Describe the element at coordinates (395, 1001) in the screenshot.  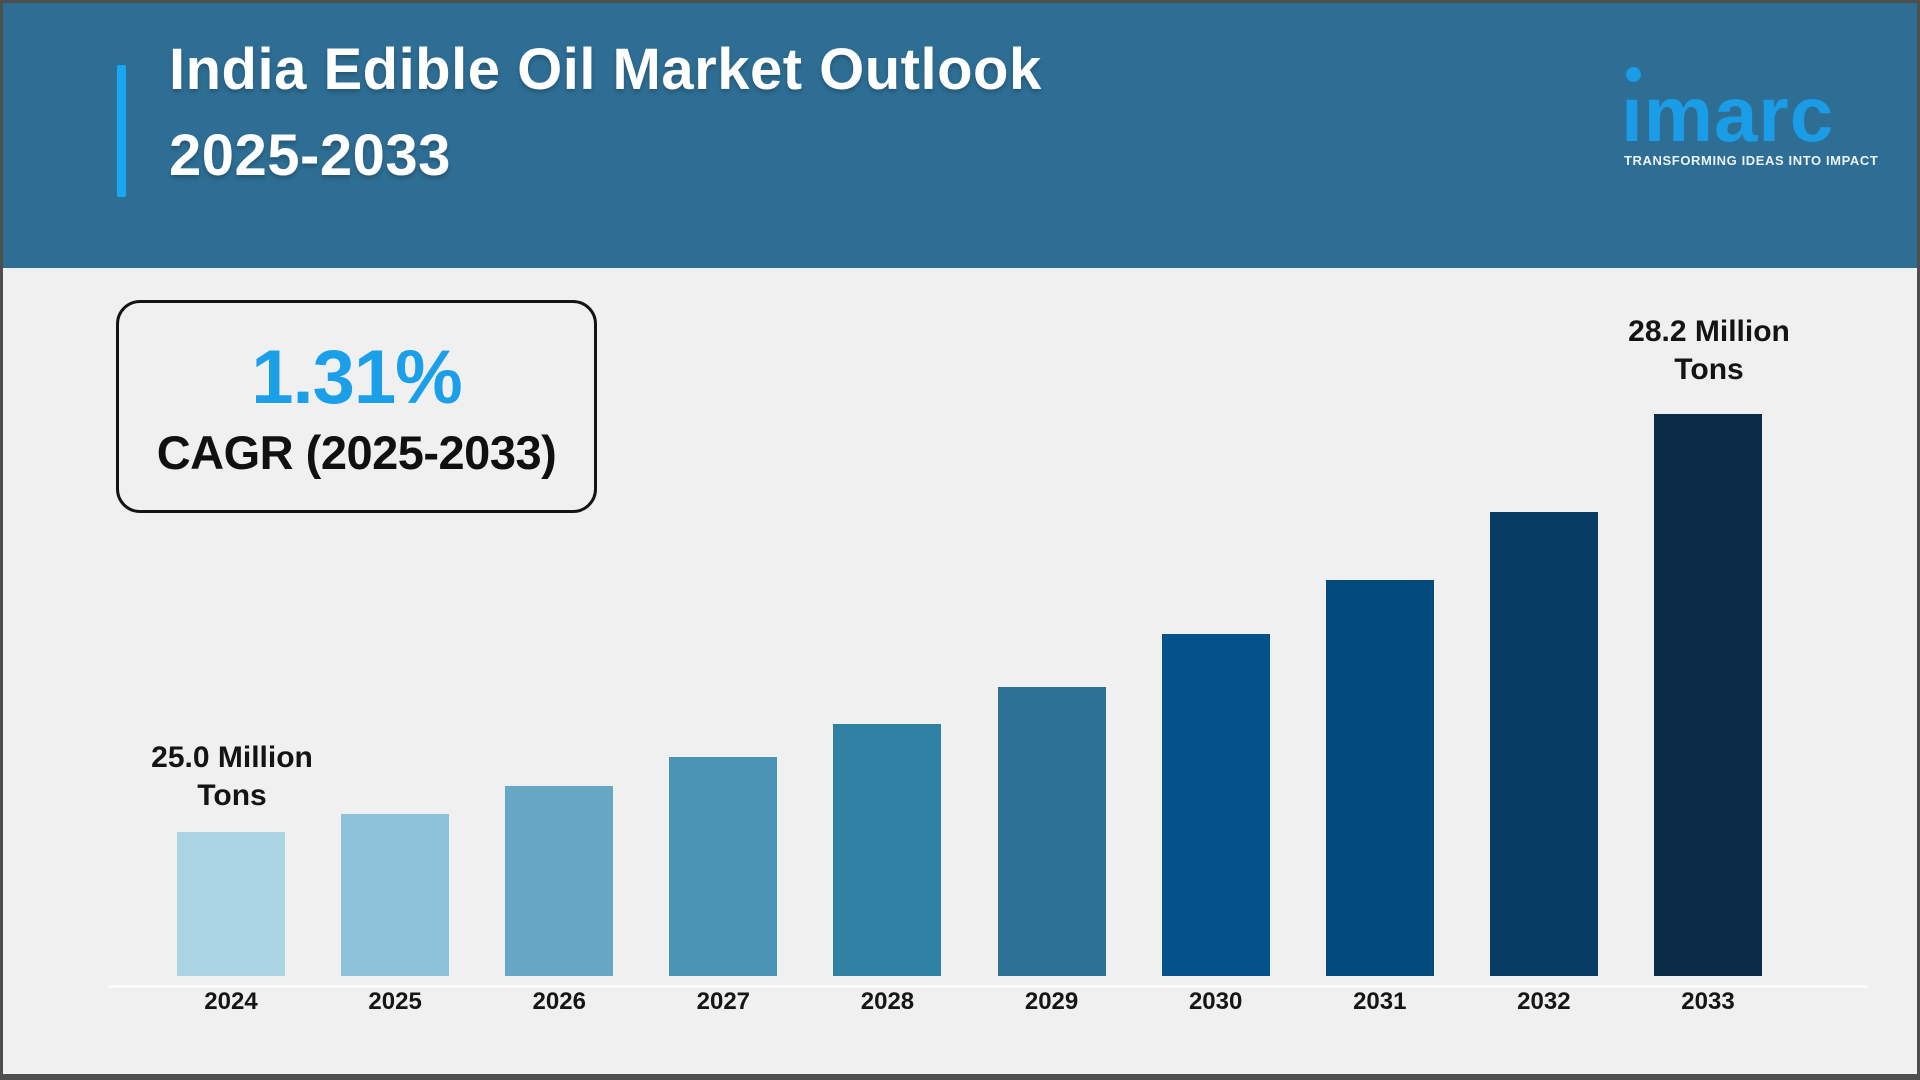
I see `x-tick-label-2025: 2025` at that location.